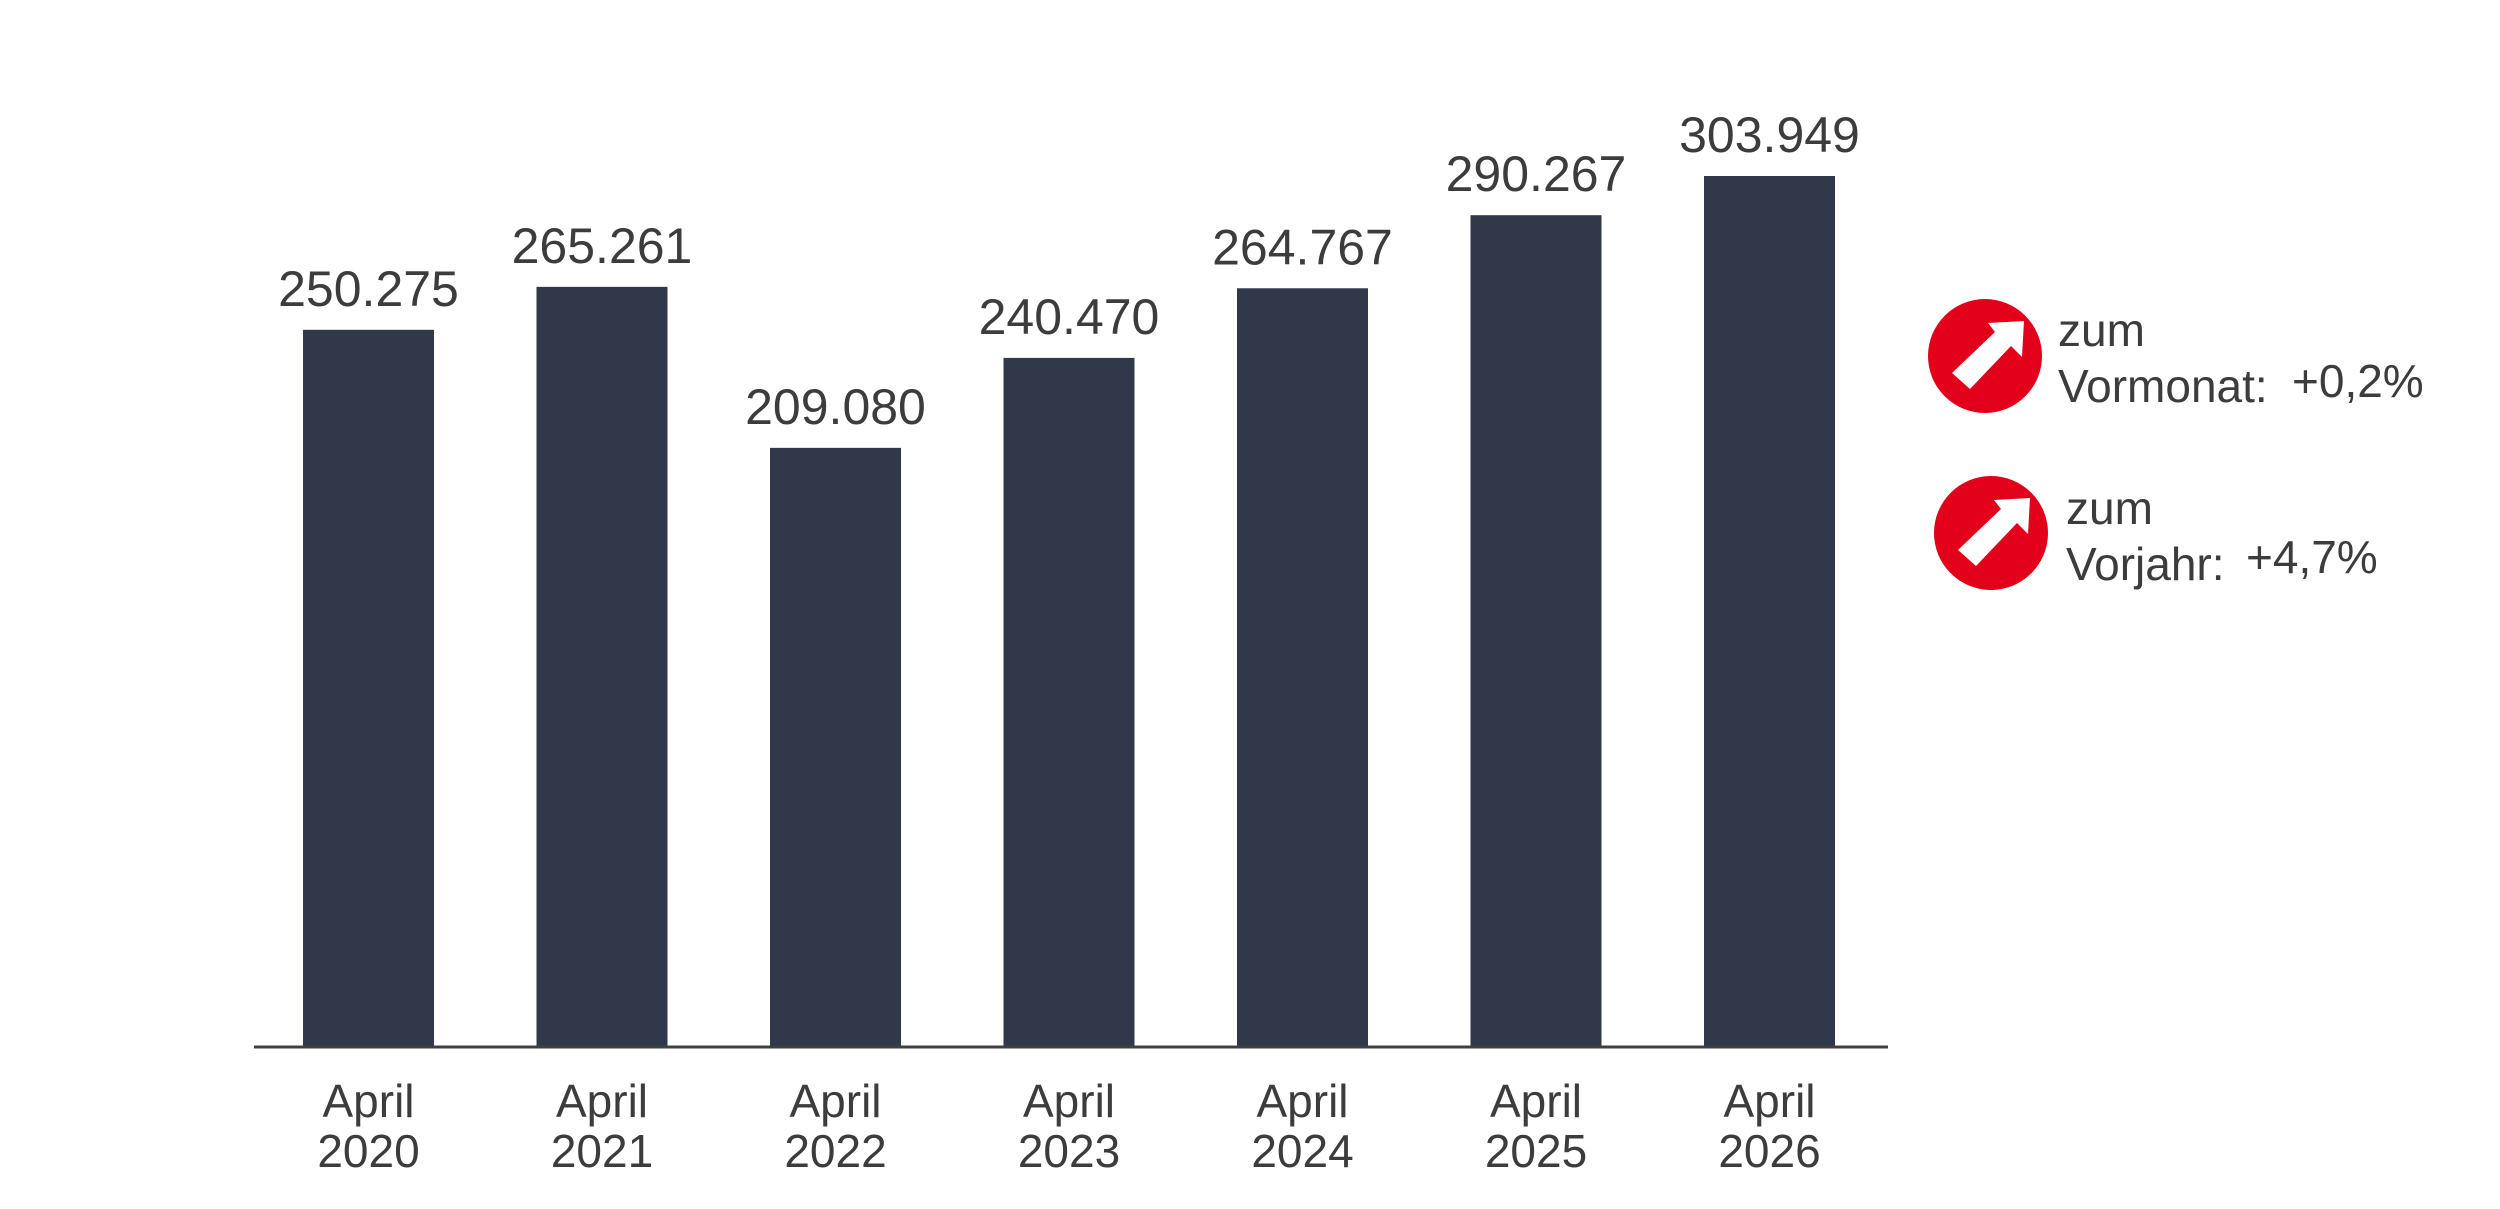 The height and width of the screenshot is (1209, 2500). Describe the element at coordinates (602, 1151) in the screenshot. I see `x-tick-label: 2021` at that location.